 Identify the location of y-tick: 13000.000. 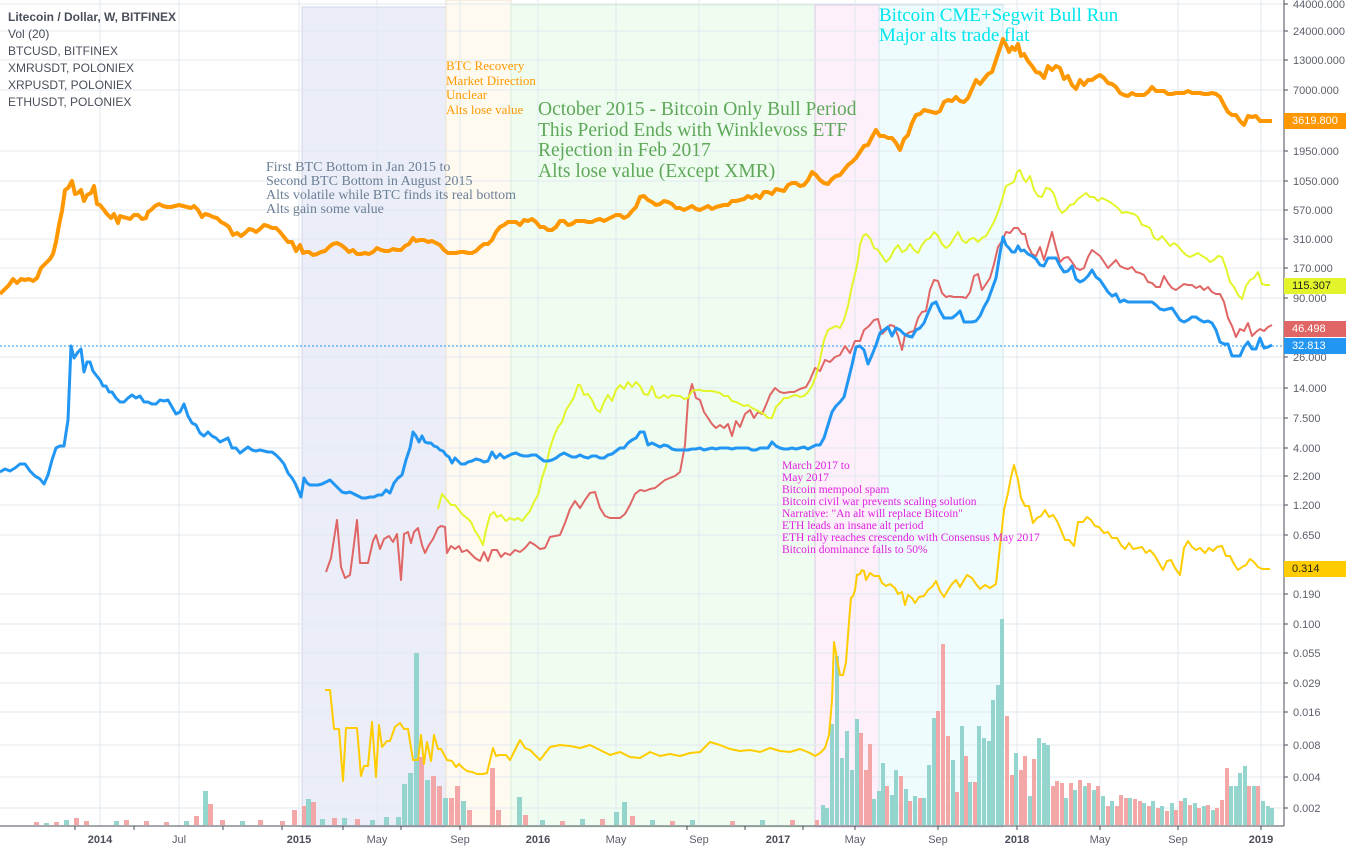
(1319, 61).